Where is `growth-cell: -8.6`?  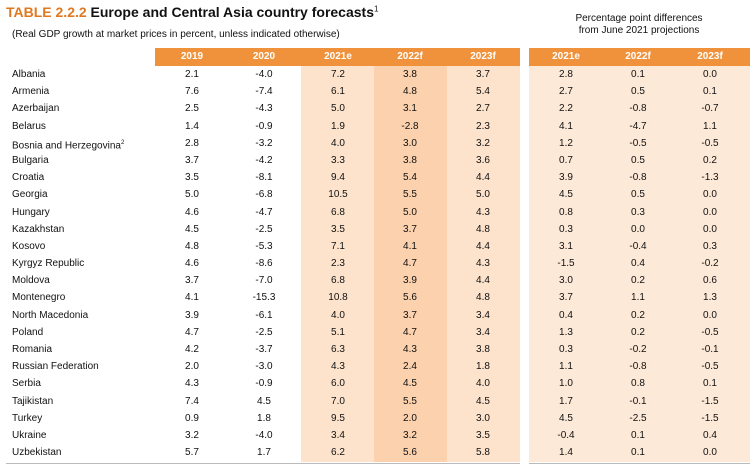 growth-cell: -8.6 is located at coordinates (264, 264).